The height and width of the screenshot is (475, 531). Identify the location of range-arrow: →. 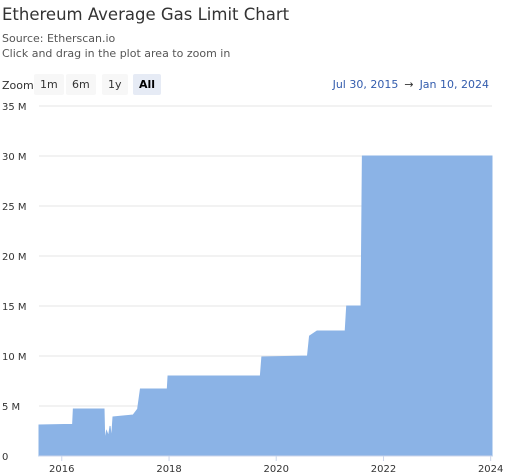
(409, 84).